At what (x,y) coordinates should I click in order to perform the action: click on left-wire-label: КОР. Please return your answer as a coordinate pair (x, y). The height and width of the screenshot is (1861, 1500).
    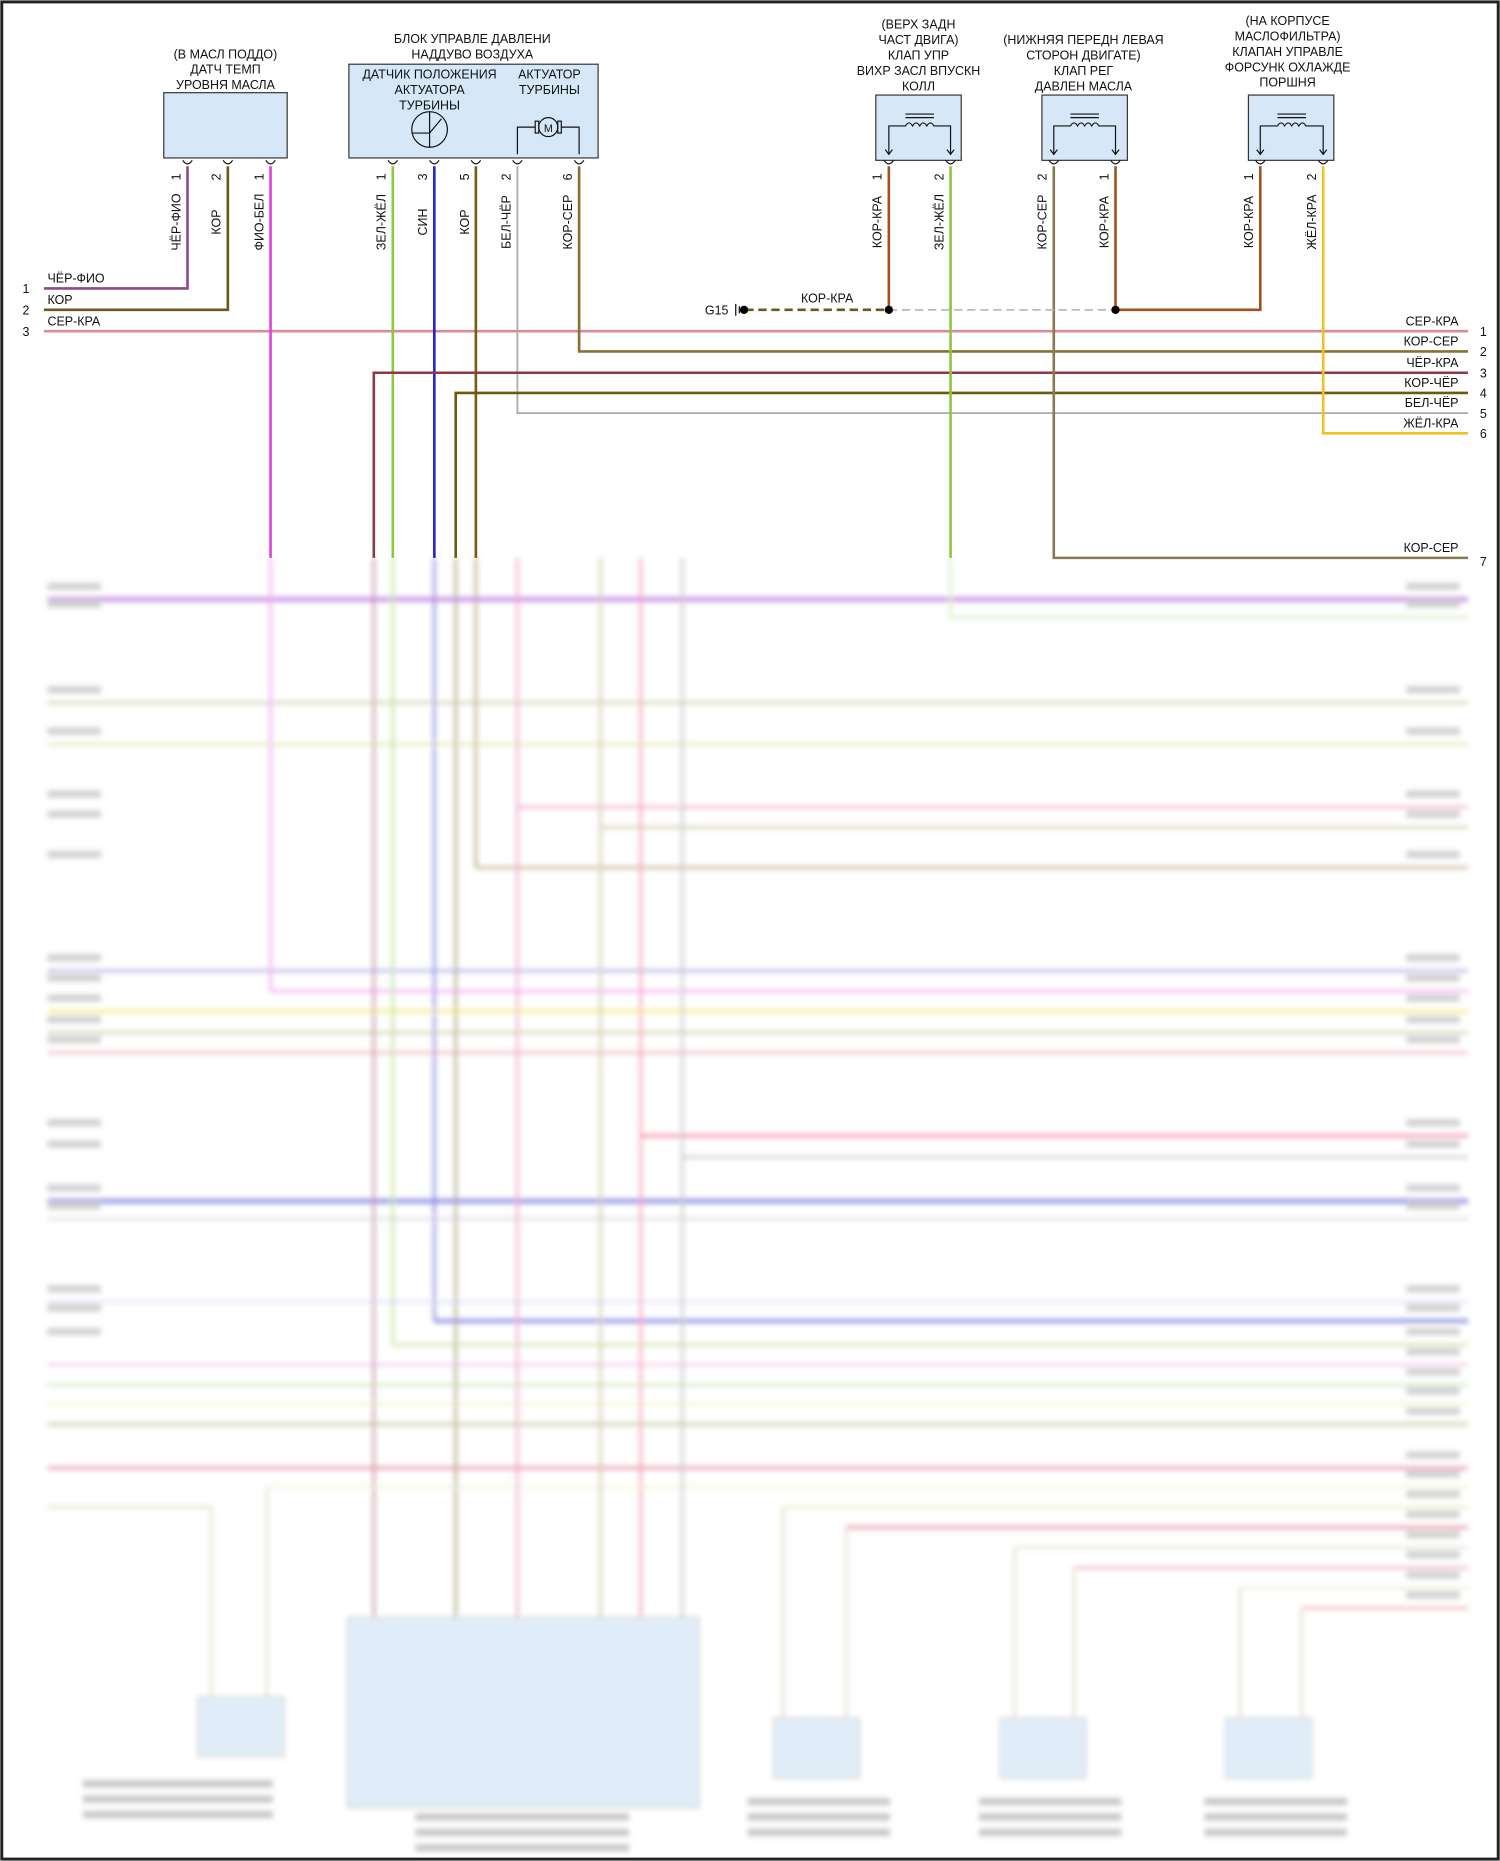
    Looking at the image, I should click on (59, 300).